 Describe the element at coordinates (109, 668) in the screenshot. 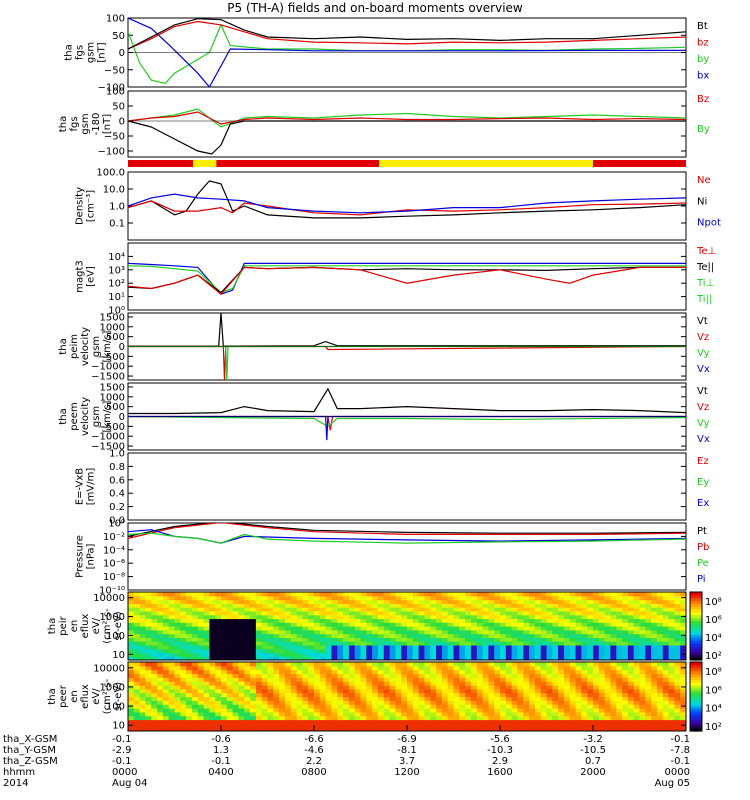

I see `y-tick-label: 10000` at that location.